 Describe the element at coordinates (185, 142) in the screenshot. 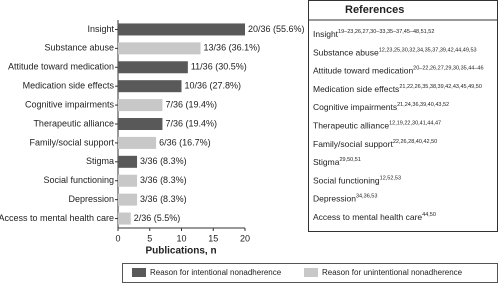

I see `value-label: 6/36 (16.7%)` at that location.